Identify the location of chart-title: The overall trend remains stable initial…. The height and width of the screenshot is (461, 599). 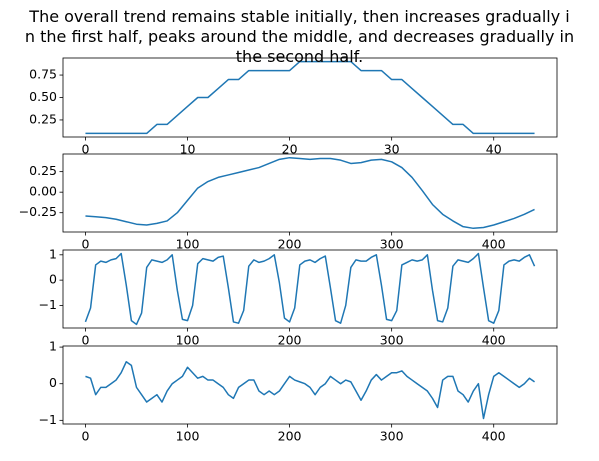
(299, 36).